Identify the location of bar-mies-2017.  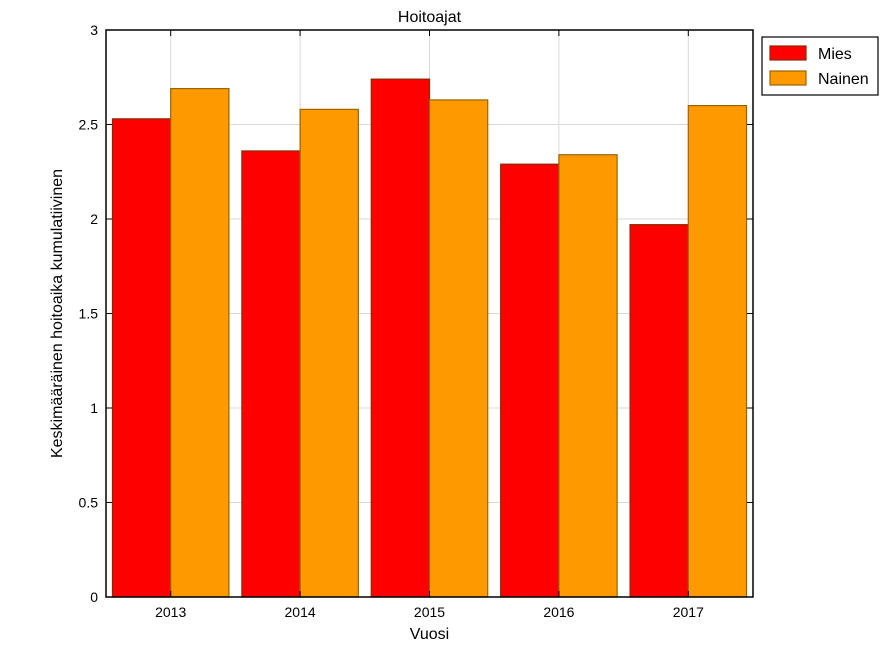
(659, 411).